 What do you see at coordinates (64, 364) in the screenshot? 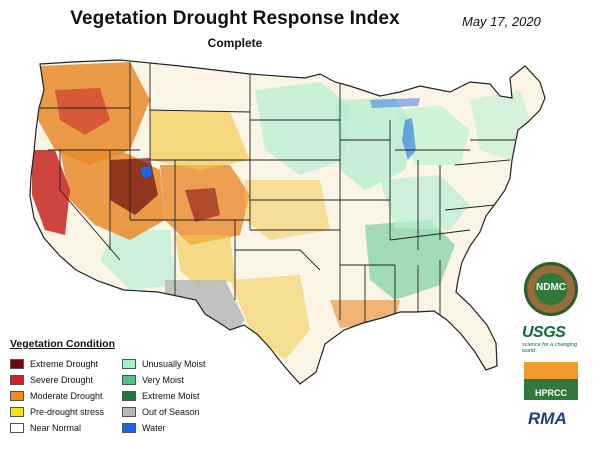
I see `legend-label: Extreme Drought` at bounding box center [64, 364].